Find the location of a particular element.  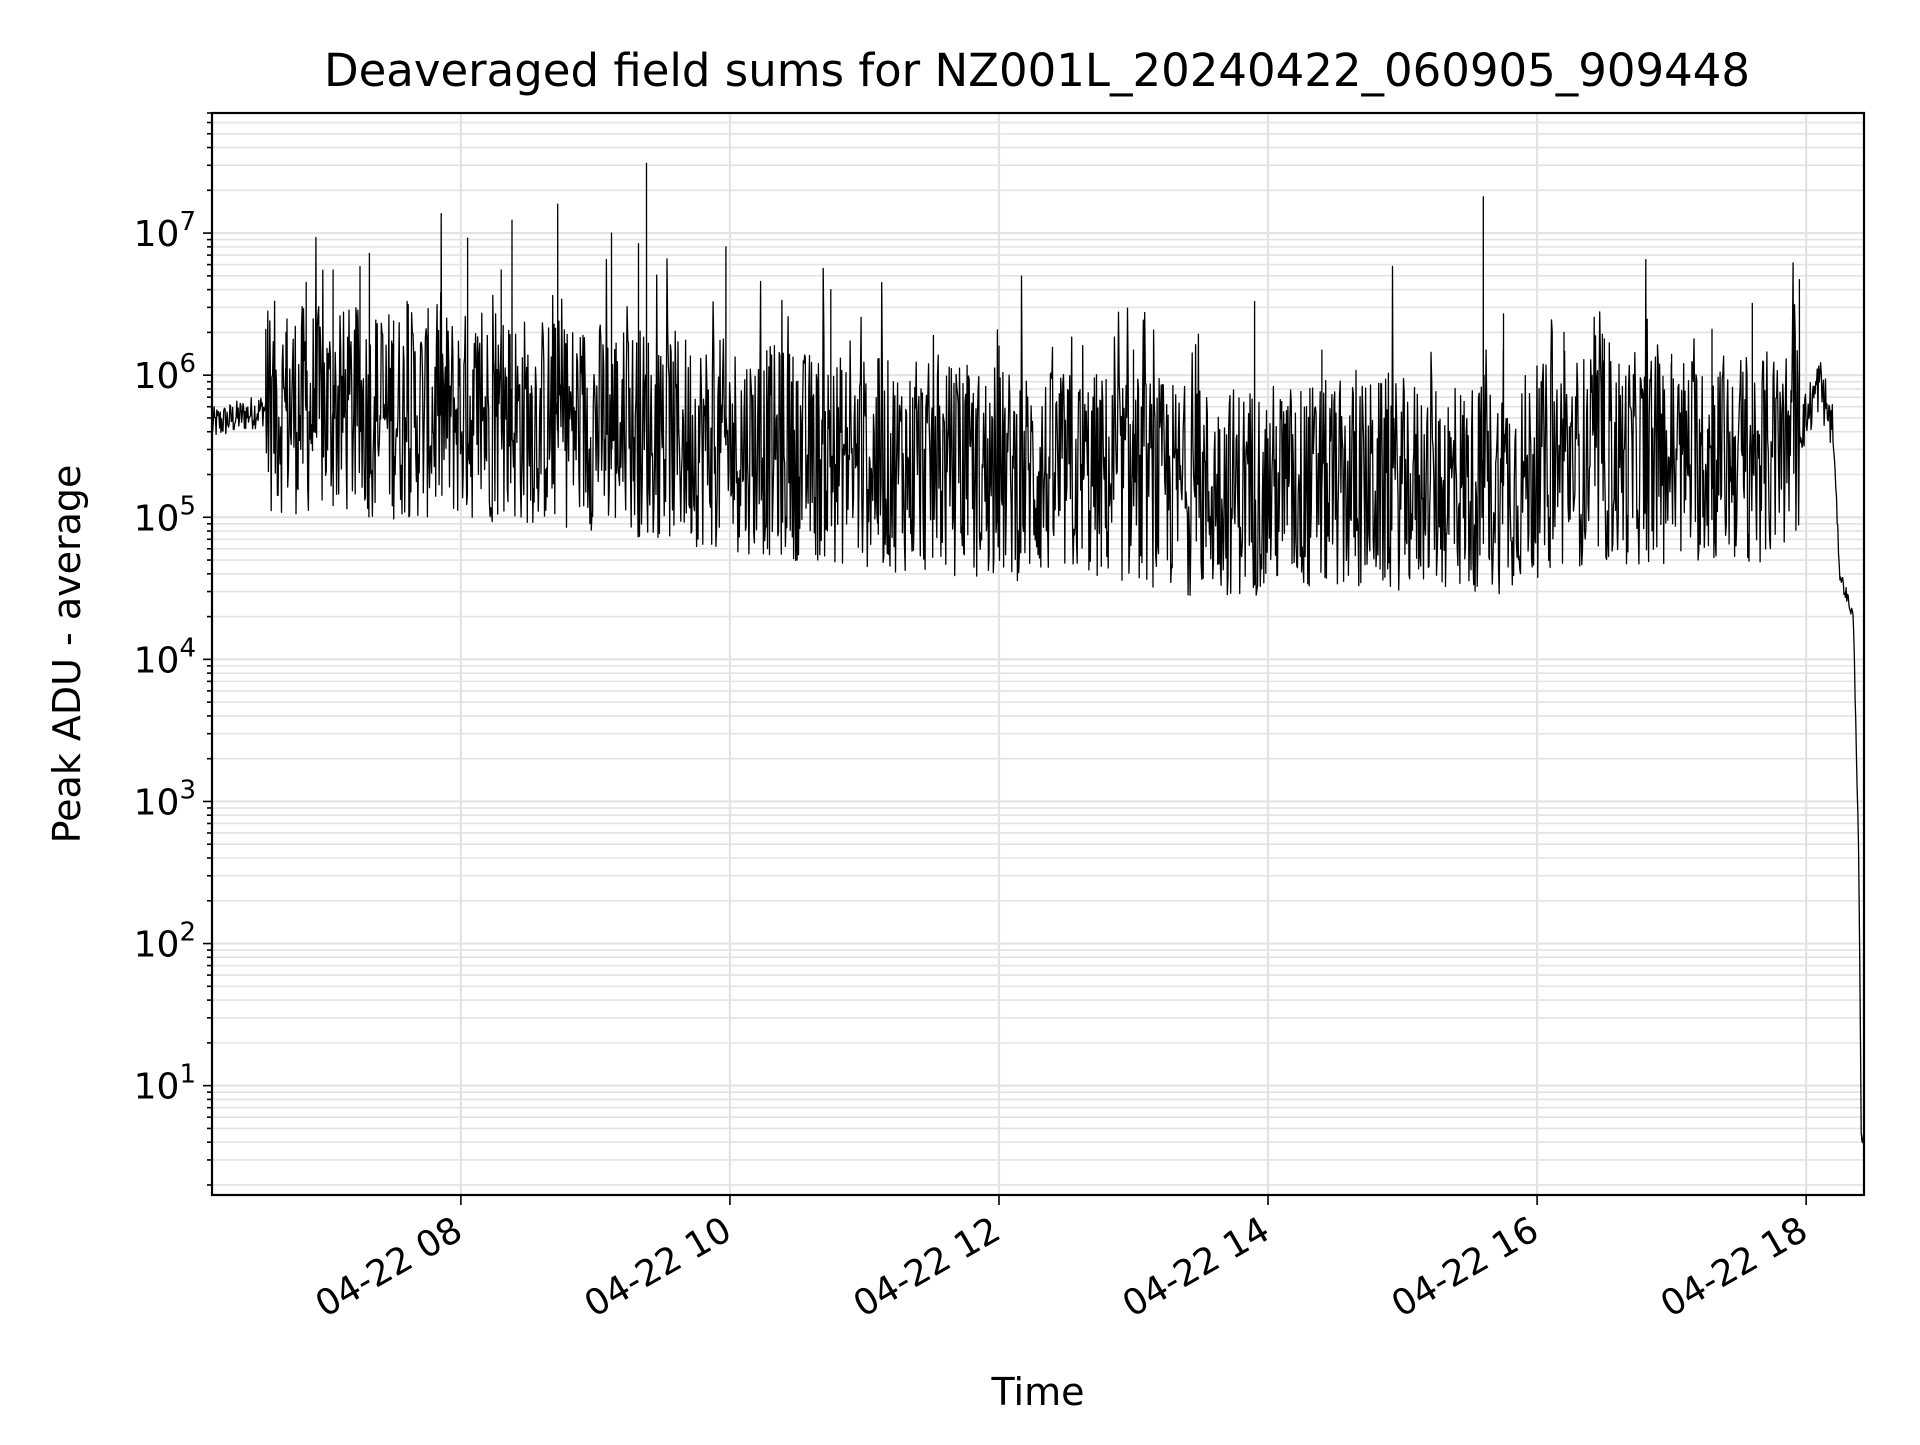

x-tick-label: 04-22 14 is located at coordinates (1196, 1267).